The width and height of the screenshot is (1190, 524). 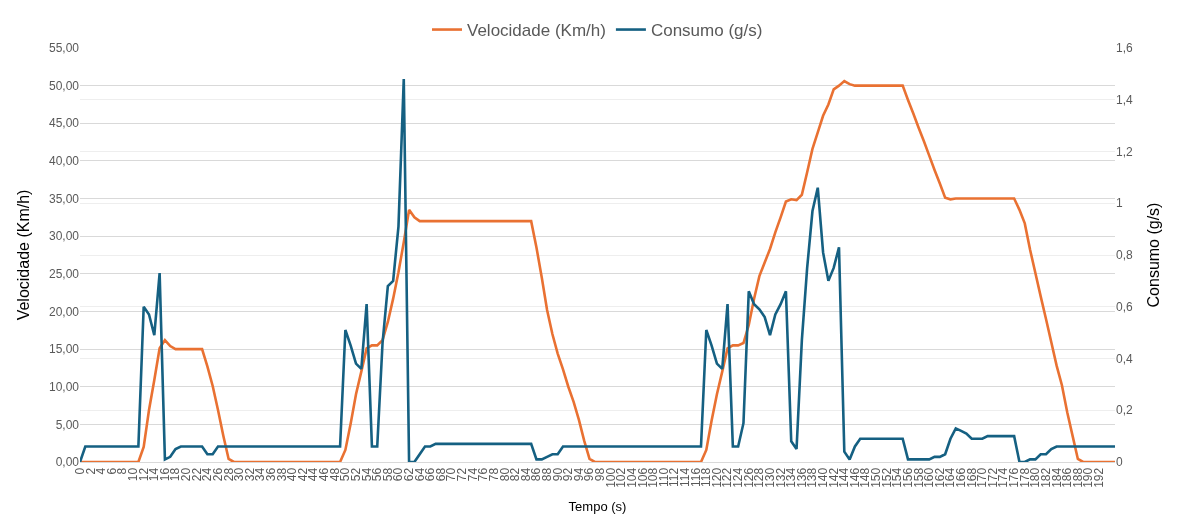 I want to click on y-tick-label: 20,00, so click(x=64, y=311).